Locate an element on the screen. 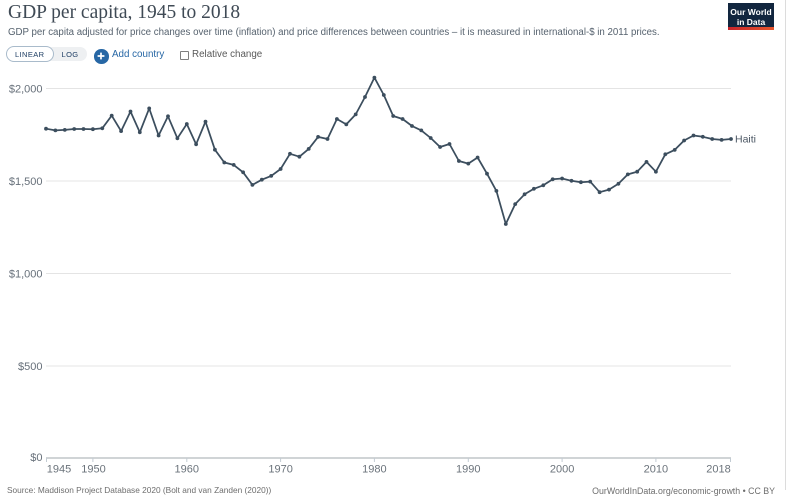  svg-text: 1990 is located at coordinates (468, 470).